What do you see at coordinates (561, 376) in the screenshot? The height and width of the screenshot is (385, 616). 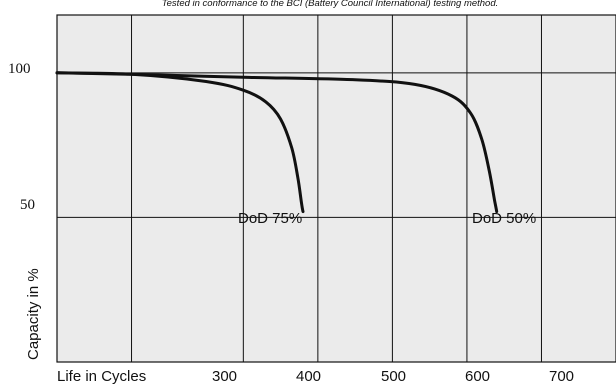 I see `x-tick-700: 700` at bounding box center [561, 376].